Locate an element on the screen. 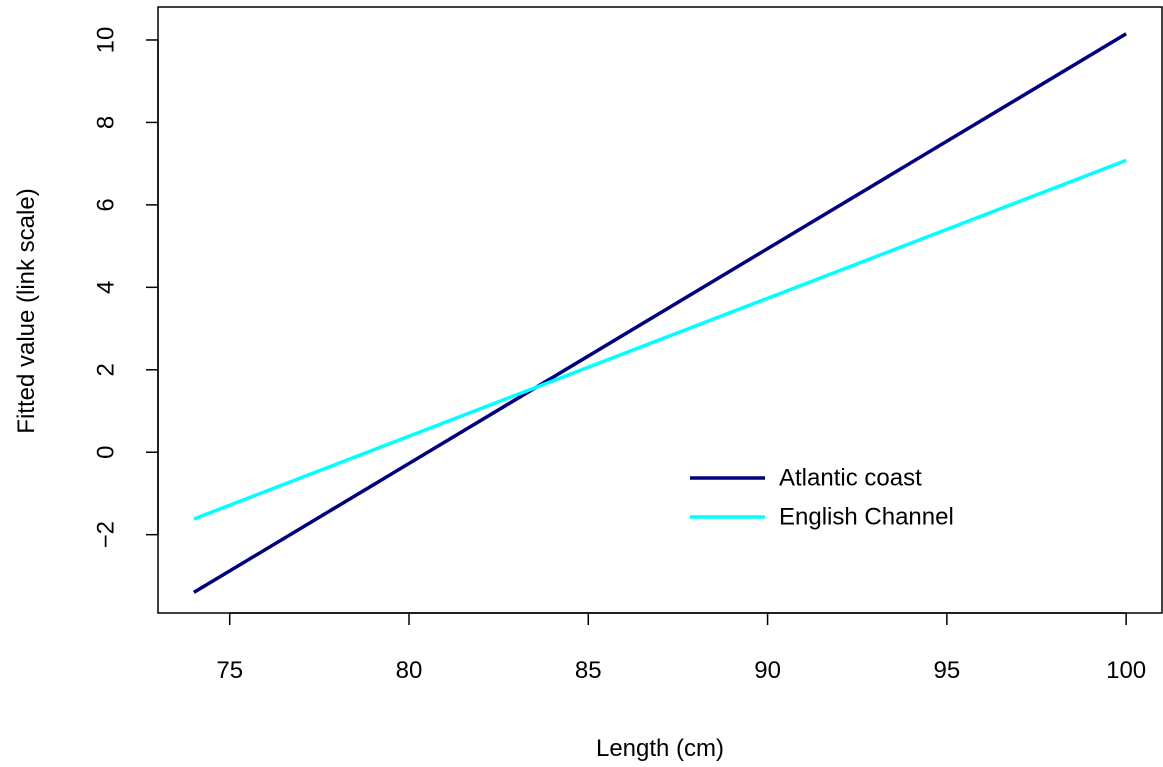  y-tick-label: −2 is located at coordinates (106, 534).